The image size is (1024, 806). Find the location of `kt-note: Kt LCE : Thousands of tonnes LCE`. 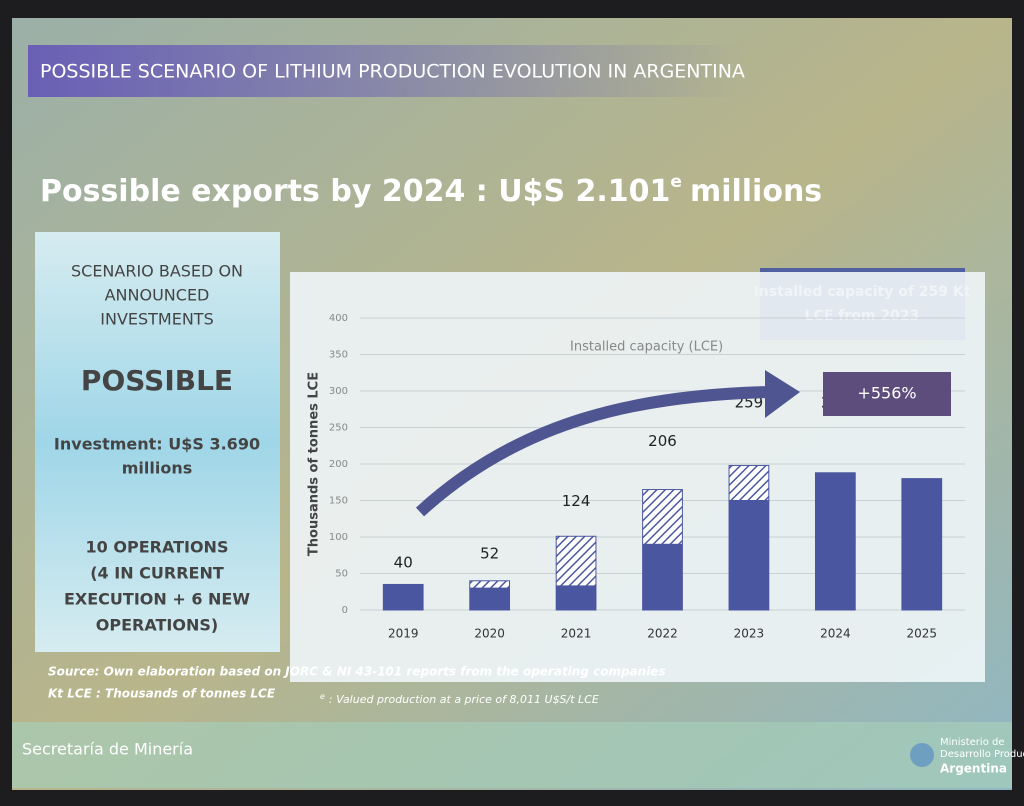

kt-note: Kt LCE : Thousands of tonnes LCE is located at coordinates (162, 694).